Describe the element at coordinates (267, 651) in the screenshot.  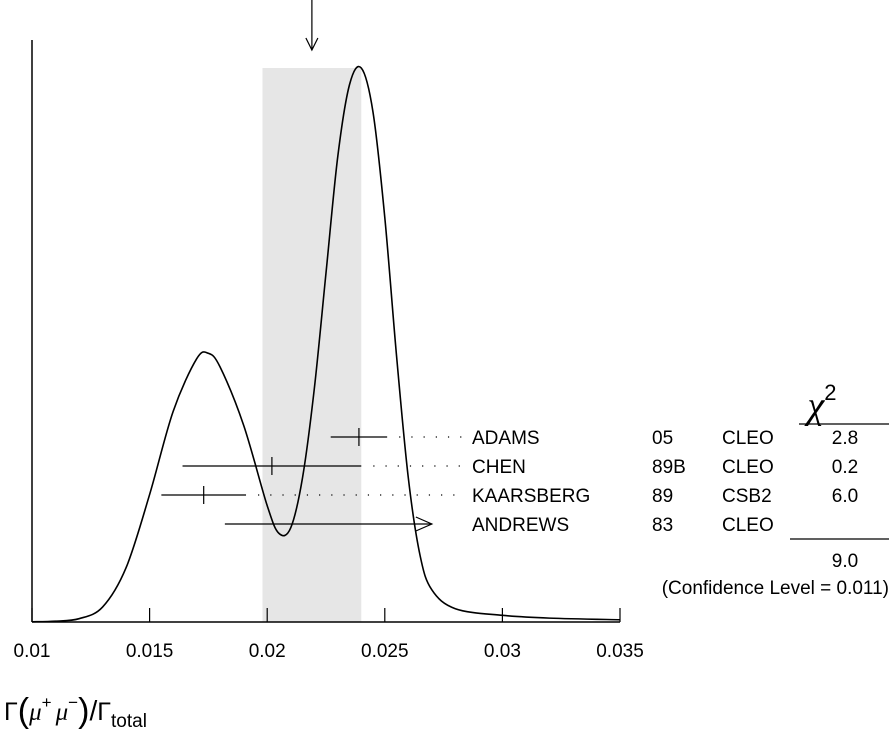
I see `x-tick-label: 0.02` at that location.